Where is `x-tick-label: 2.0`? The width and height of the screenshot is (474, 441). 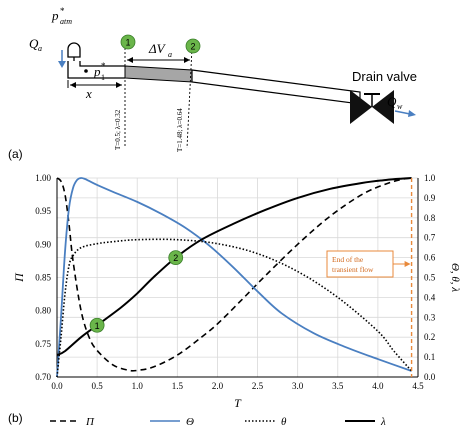
x-tick-label: 2.0 is located at coordinates (218, 386).